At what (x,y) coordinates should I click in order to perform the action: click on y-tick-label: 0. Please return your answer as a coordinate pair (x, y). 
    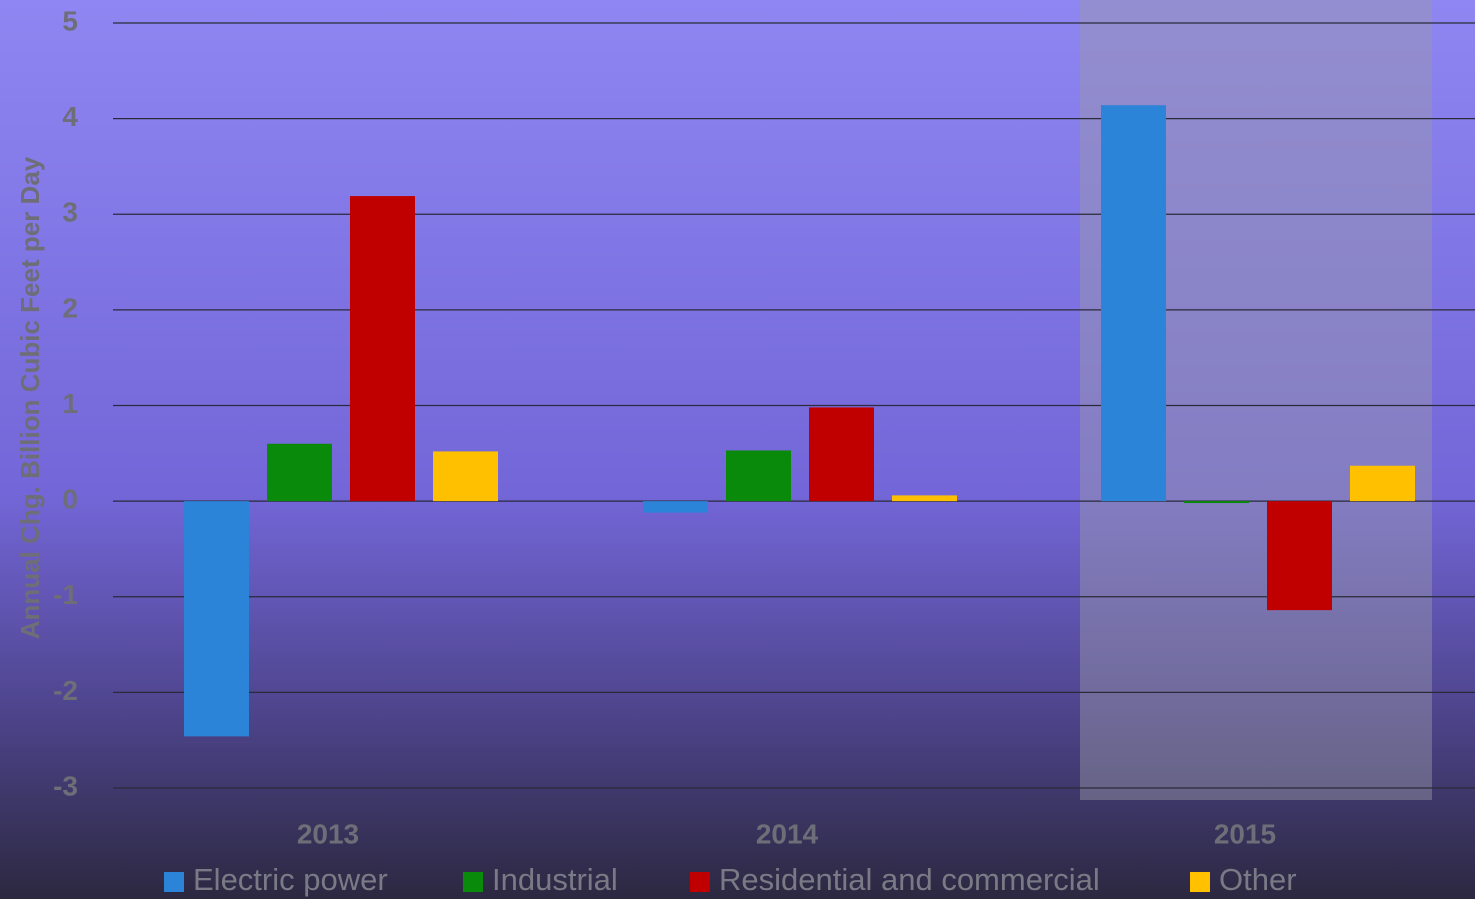
    Looking at the image, I should click on (70, 499).